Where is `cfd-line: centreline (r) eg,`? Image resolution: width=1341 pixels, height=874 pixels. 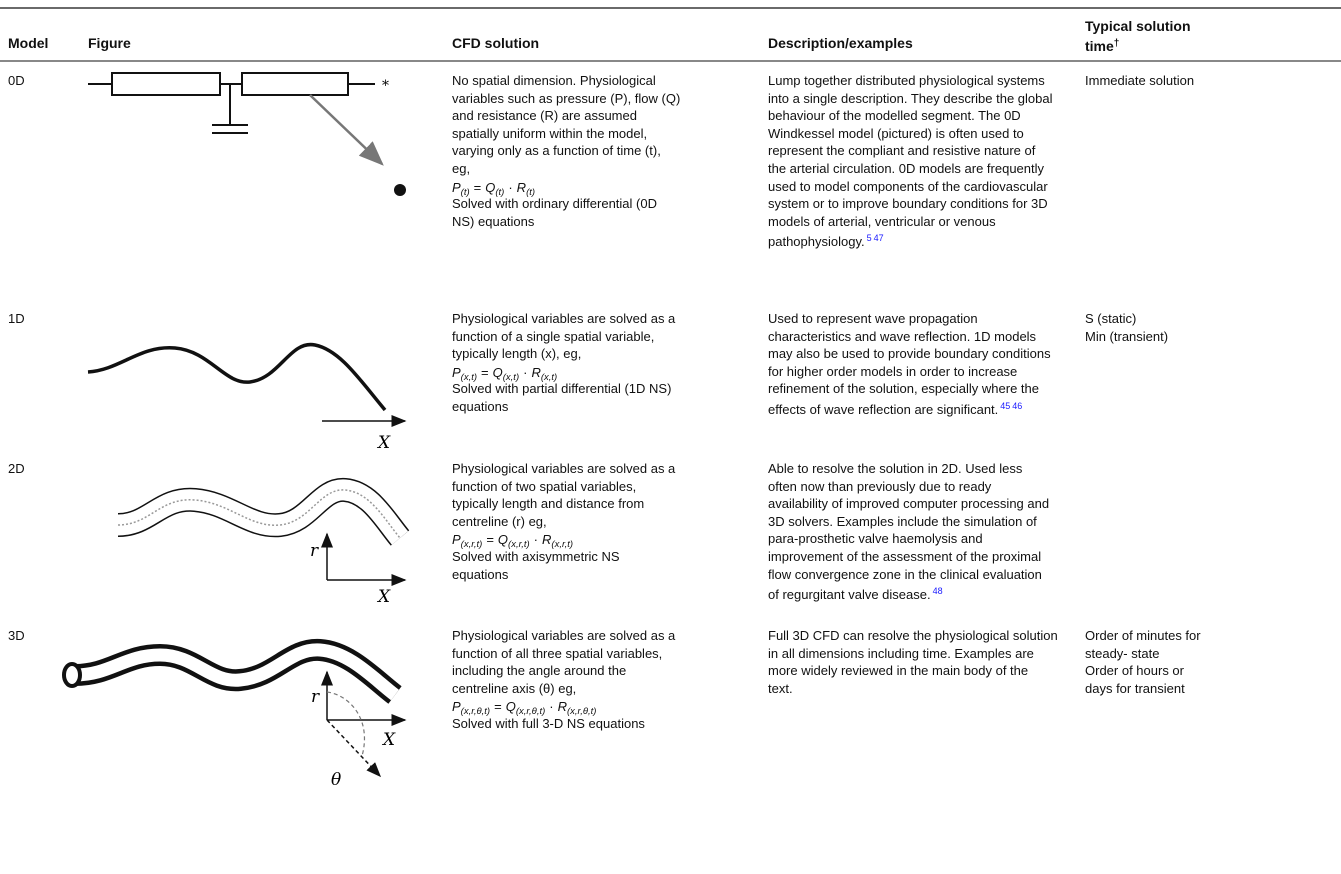 cfd-line: centreline (r) eg, is located at coordinates (499, 521).